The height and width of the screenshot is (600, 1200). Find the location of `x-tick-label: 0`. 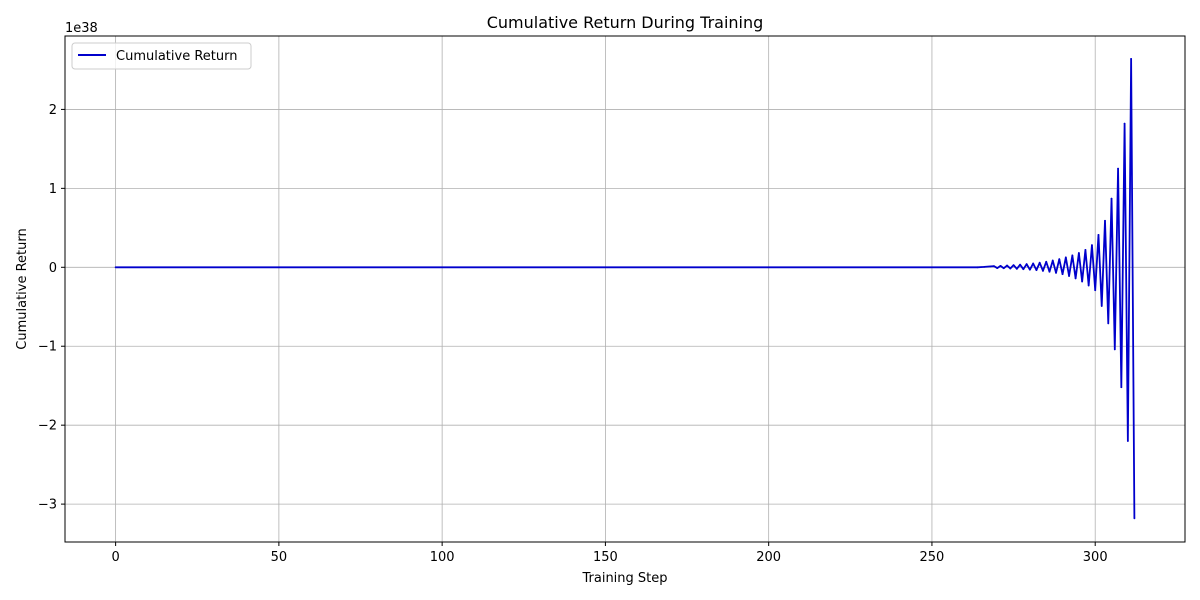

x-tick-label: 0 is located at coordinates (115, 557).